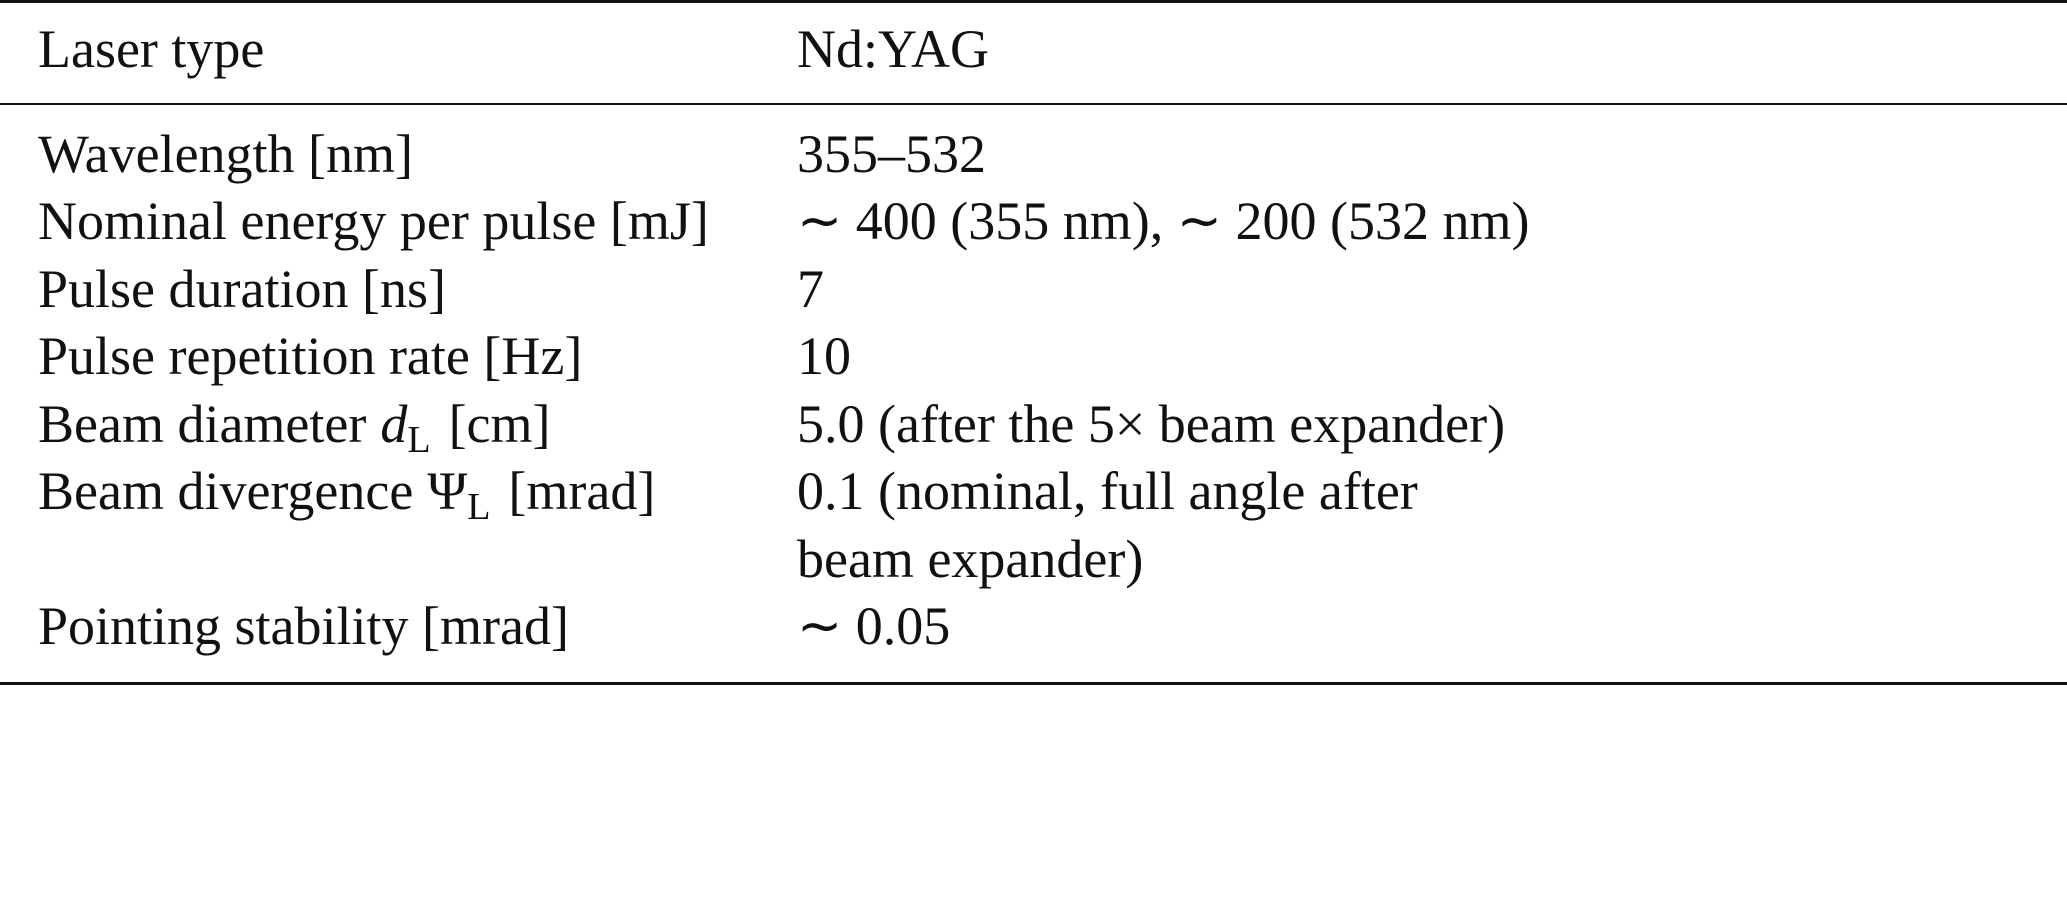 The image size is (2067, 903). What do you see at coordinates (373, 221) in the screenshot?
I see `row-label: Nominal energy per pulse [mJ]` at bounding box center [373, 221].